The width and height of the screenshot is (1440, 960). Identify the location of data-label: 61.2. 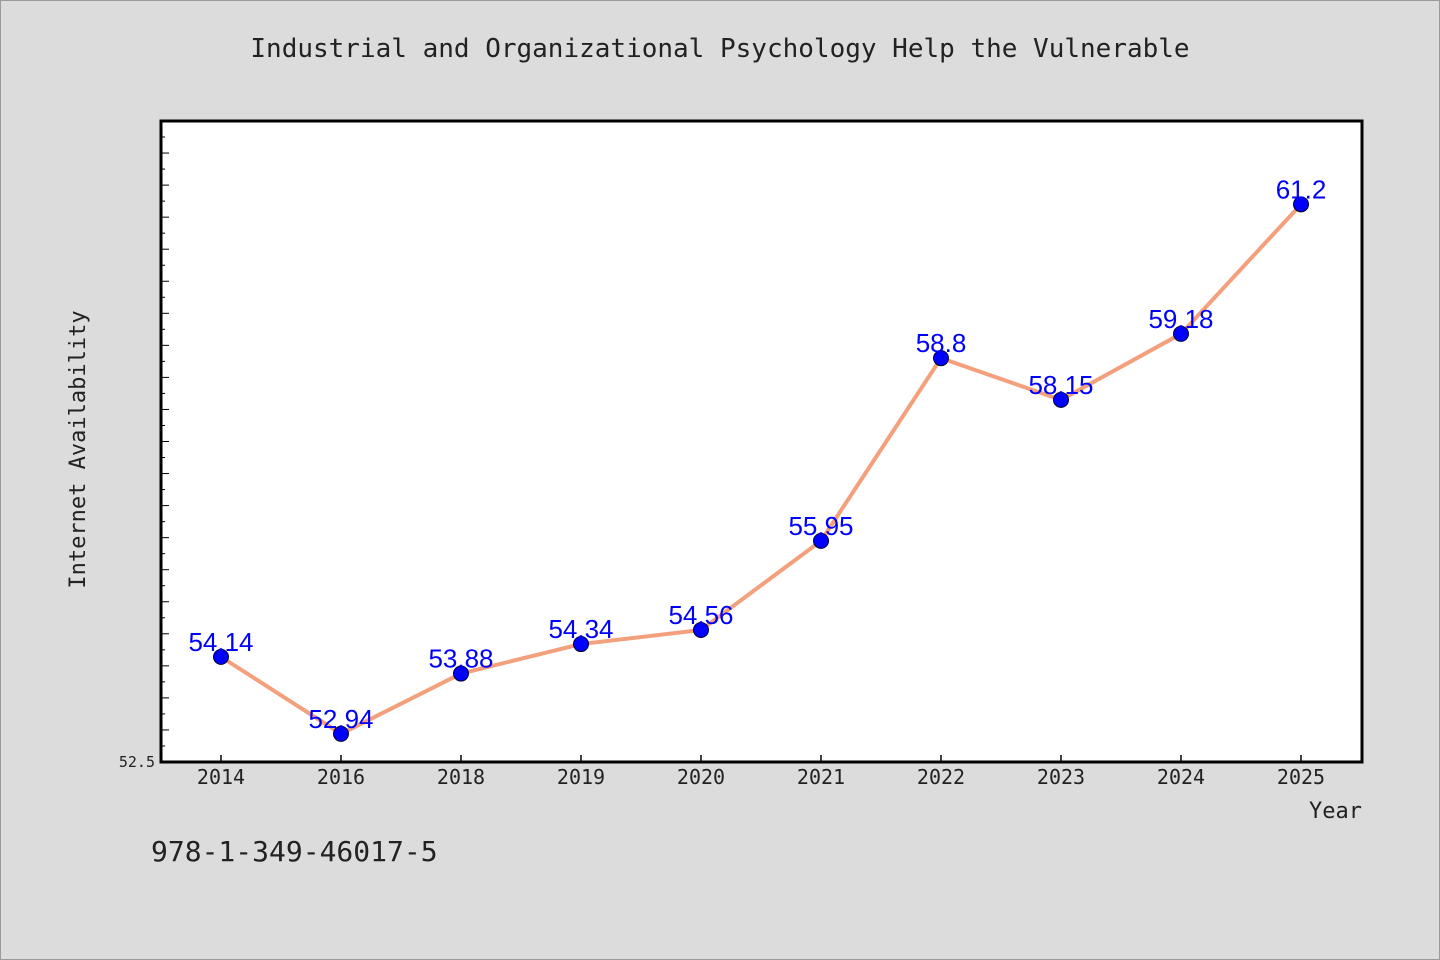
(1301, 189).